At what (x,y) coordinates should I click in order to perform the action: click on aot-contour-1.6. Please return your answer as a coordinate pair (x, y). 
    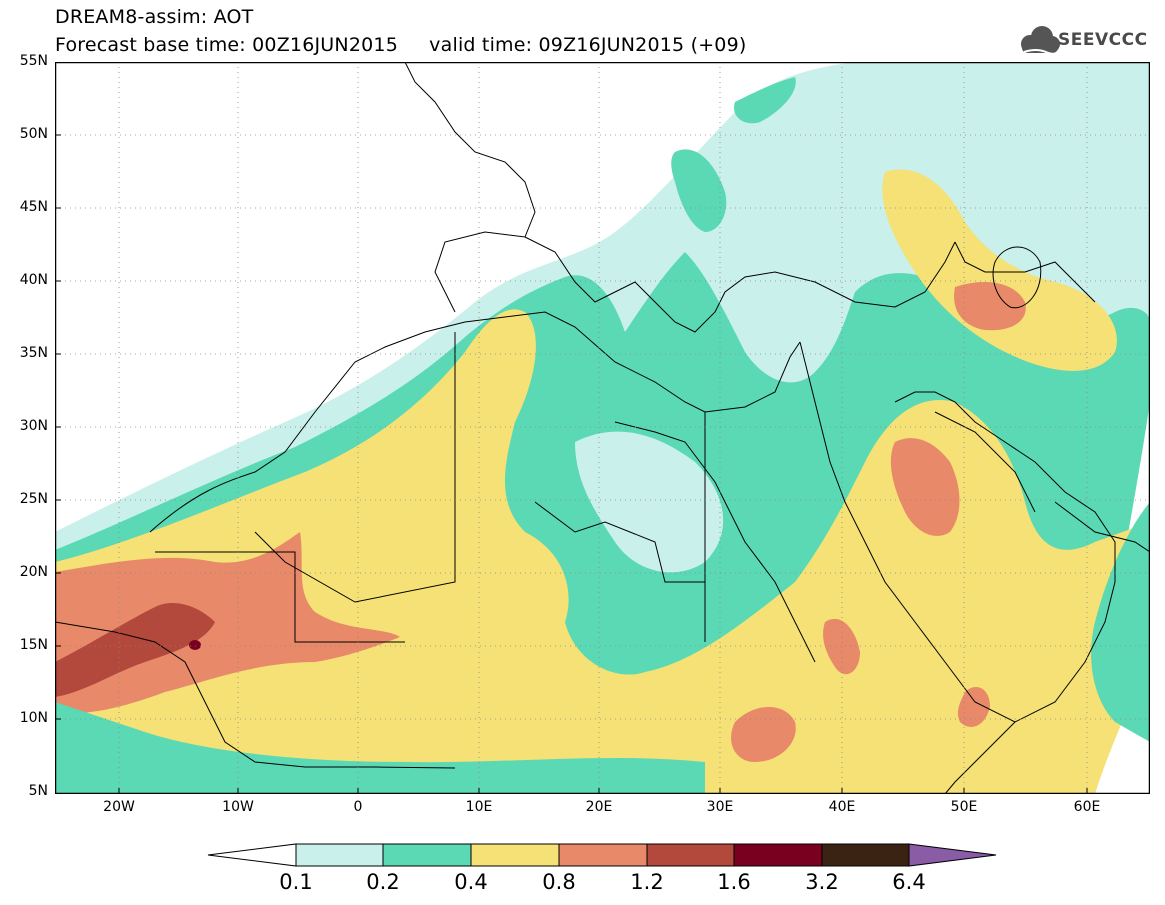
    Looking at the image, I should click on (195, 645).